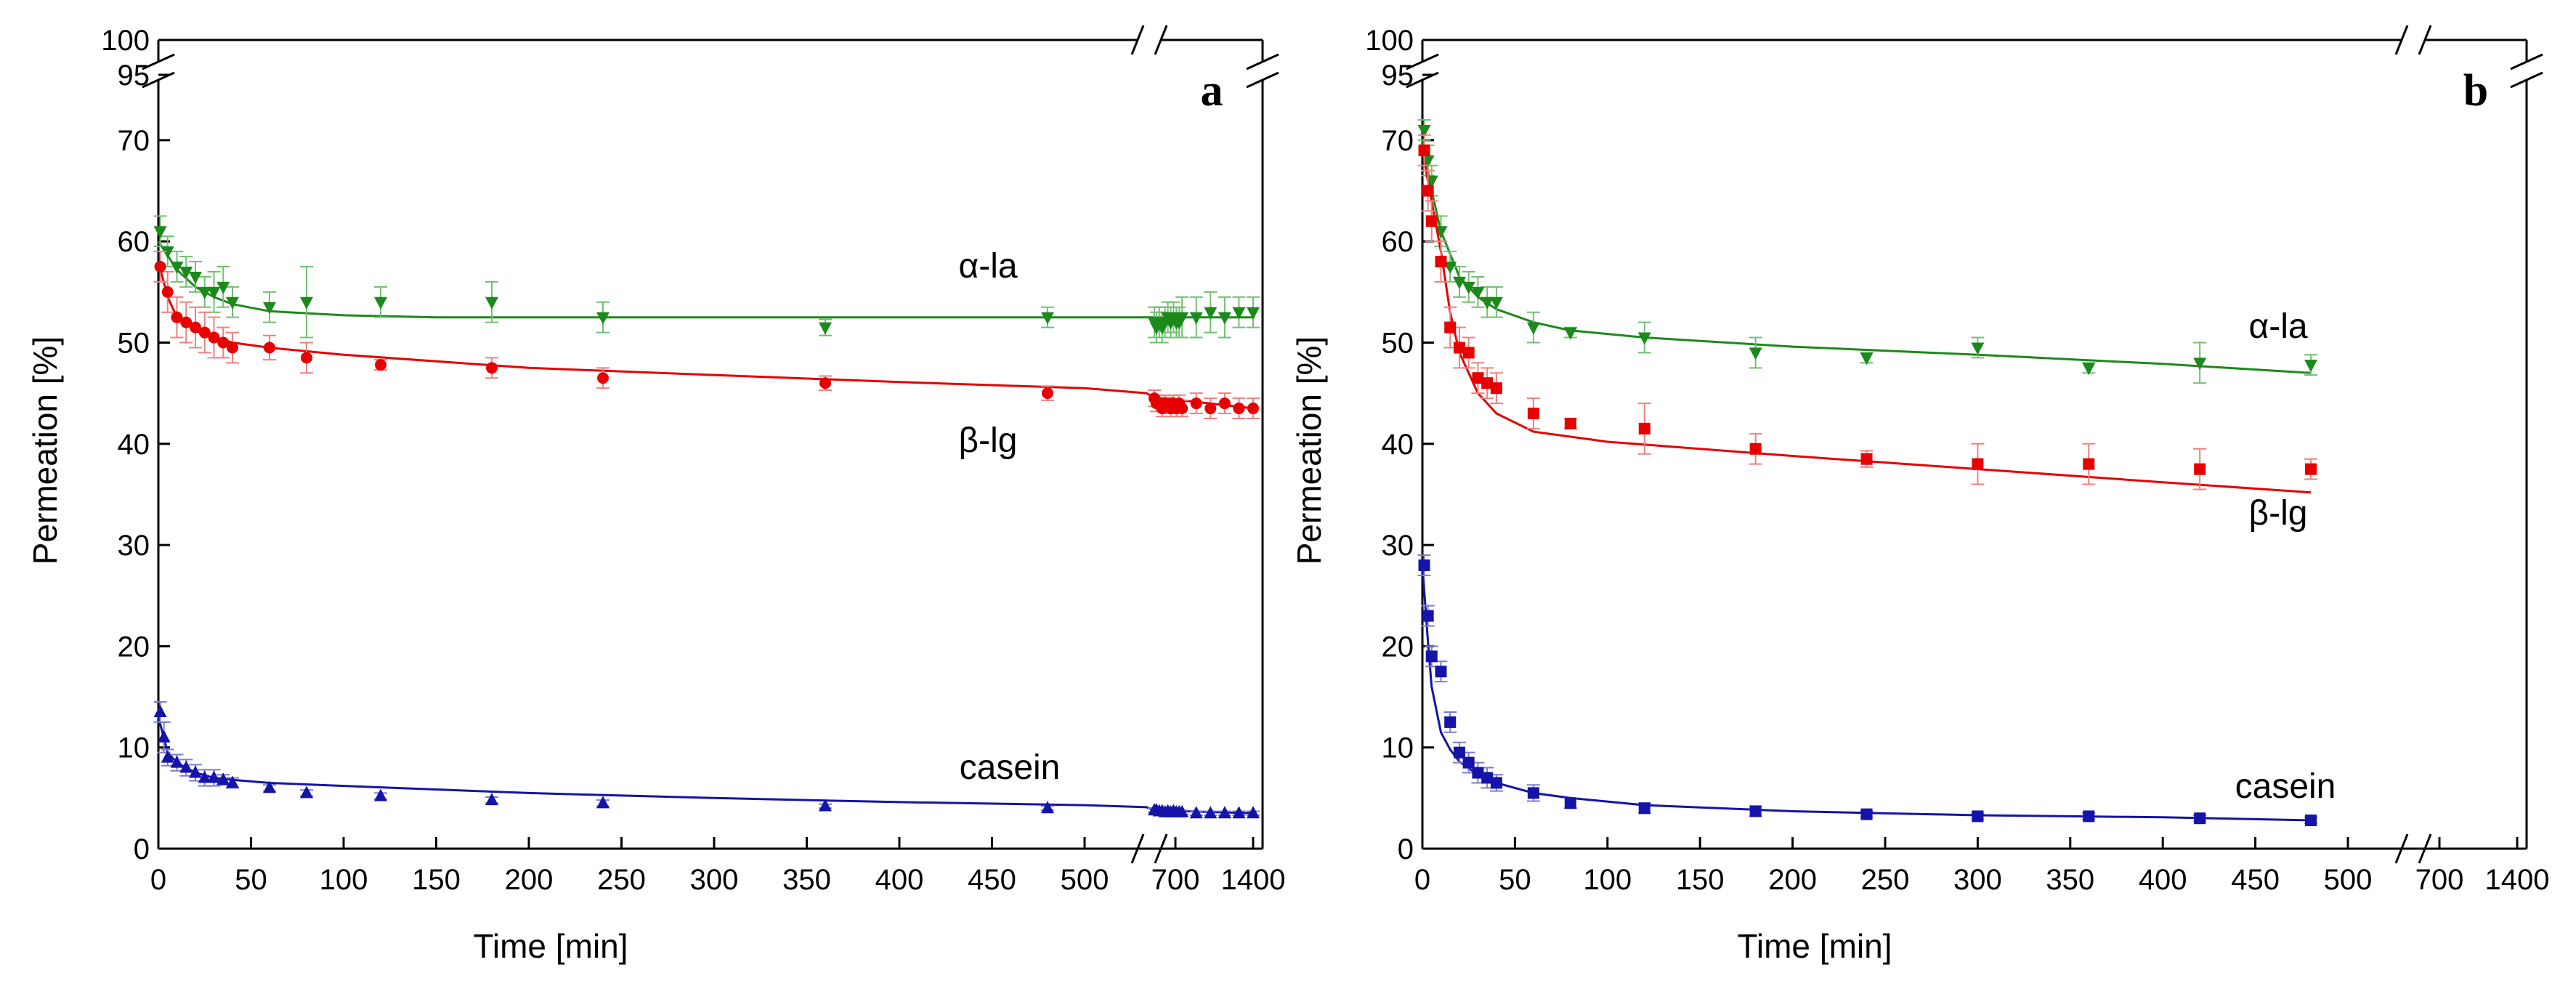 Image resolution: width=2576 pixels, height=994 pixels. What do you see at coordinates (134, 546) in the screenshot?
I see `panel-a-y-tick-label: 30` at bounding box center [134, 546].